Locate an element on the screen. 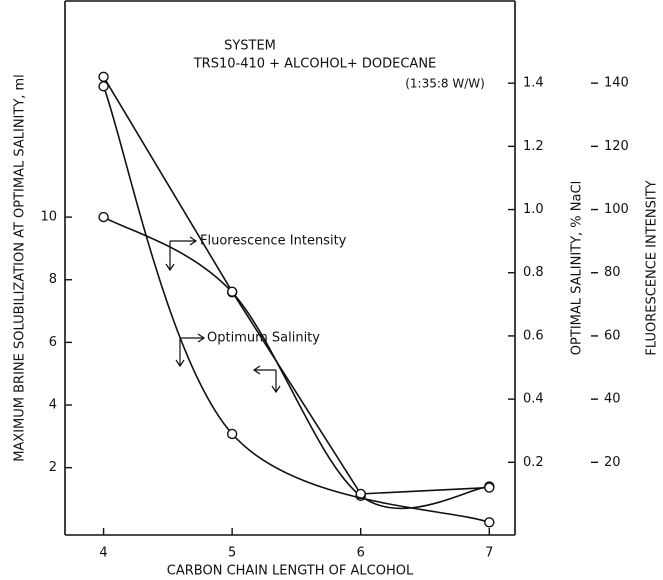 The height and width of the screenshot is (580, 663). x-tick-label: 6 is located at coordinates (361, 553).